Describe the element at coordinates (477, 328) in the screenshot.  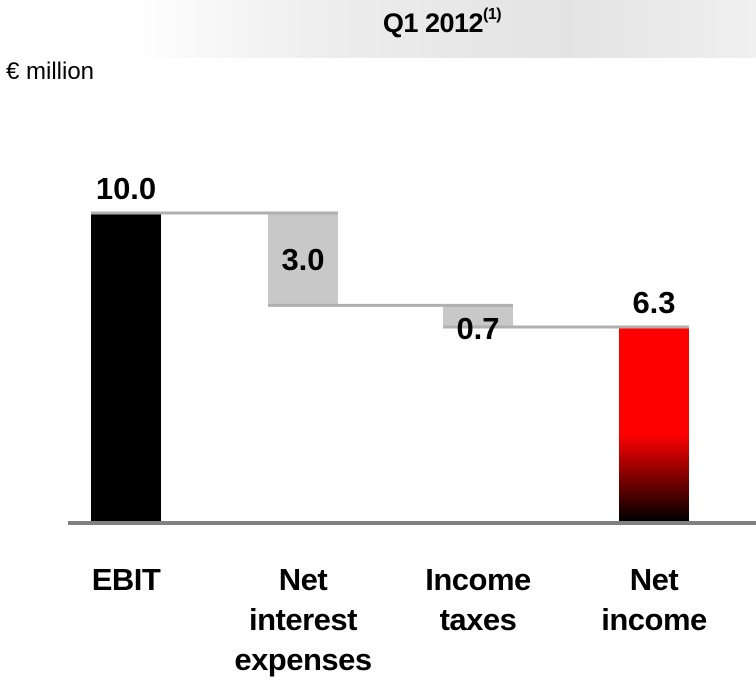
I see `value-label-2: 0.7` at that location.